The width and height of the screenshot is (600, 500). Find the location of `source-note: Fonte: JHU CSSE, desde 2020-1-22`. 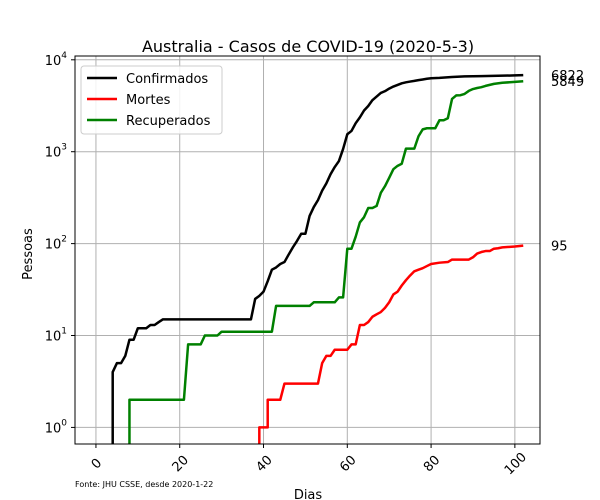

source-note: Fonte: JHU CSSE, desde 2020-1-22 is located at coordinates (144, 484).